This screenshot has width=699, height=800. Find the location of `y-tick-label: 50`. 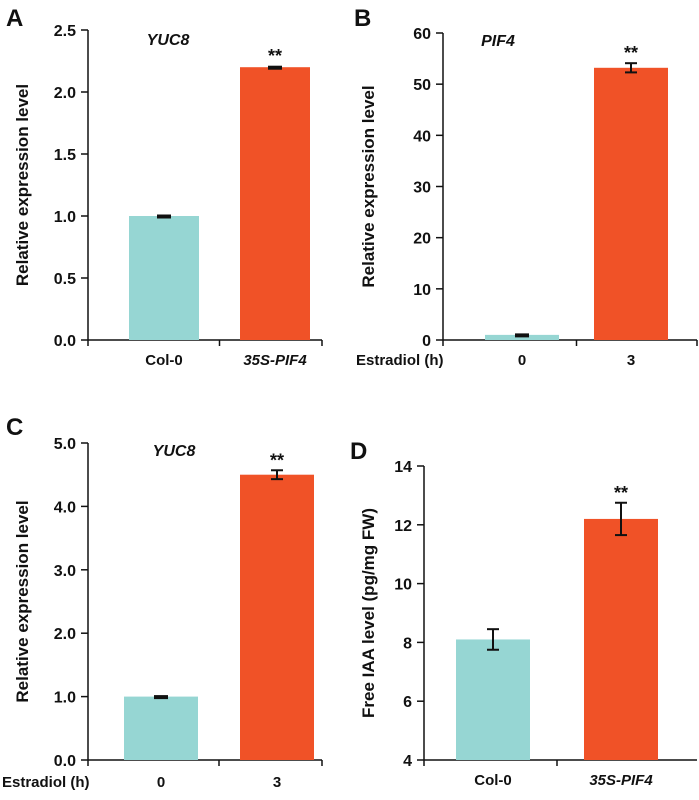

y-tick-label: 50 is located at coordinates (422, 85).